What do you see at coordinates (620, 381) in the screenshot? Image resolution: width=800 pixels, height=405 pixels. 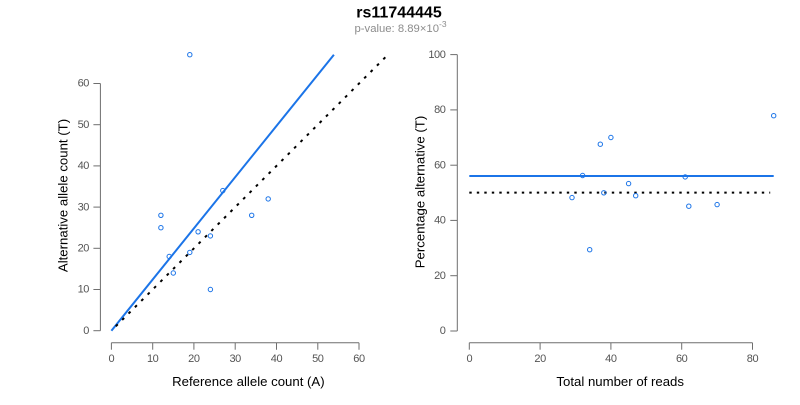 I see `svg-text: Total number of reads` at bounding box center [620, 381].